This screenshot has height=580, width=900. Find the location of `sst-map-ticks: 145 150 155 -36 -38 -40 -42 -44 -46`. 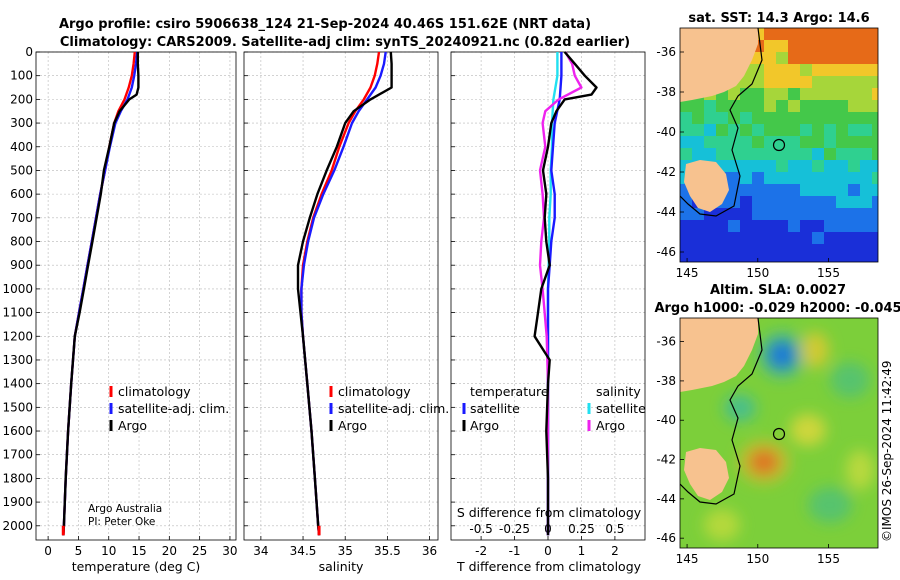

sst-map-ticks: 145 150 155 -36 -38 -40 -42 -44 -46 is located at coordinates (748, 162).